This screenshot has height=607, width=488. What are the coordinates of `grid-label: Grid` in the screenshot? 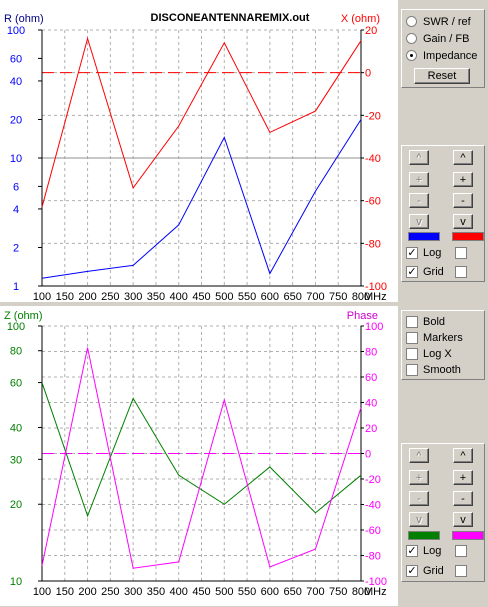 It's located at (433, 271).